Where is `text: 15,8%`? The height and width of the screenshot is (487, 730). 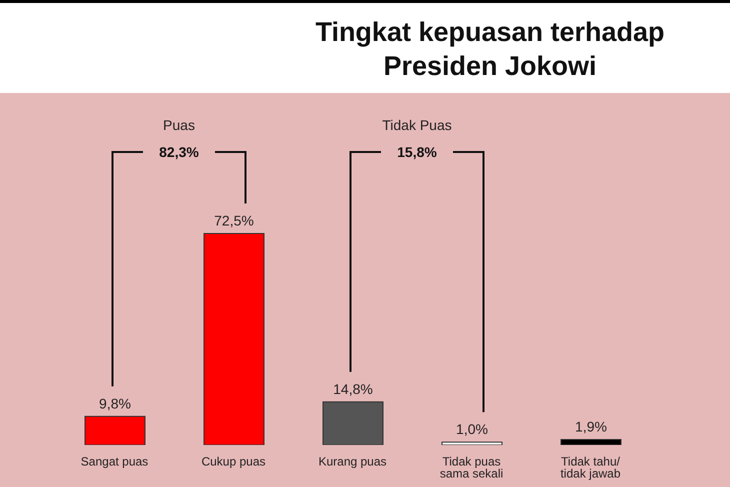 text: 15,8% is located at coordinates (417, 152).